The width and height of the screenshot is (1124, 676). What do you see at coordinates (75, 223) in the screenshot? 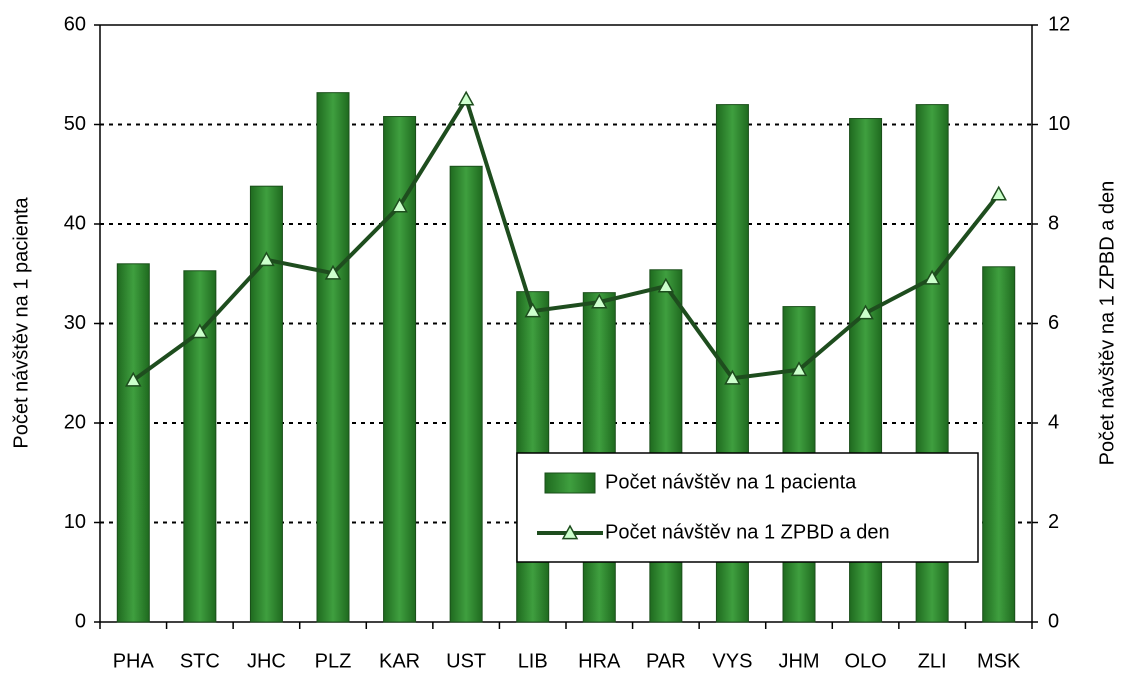
I see `y-tick-label: 40` at bounding box center [75, 223].